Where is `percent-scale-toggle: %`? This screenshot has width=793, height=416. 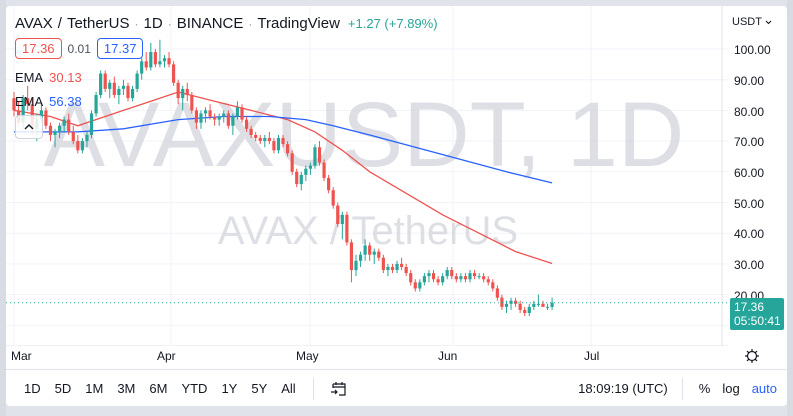 percent-scale-toggle: % is located at coordinates (704, 388).